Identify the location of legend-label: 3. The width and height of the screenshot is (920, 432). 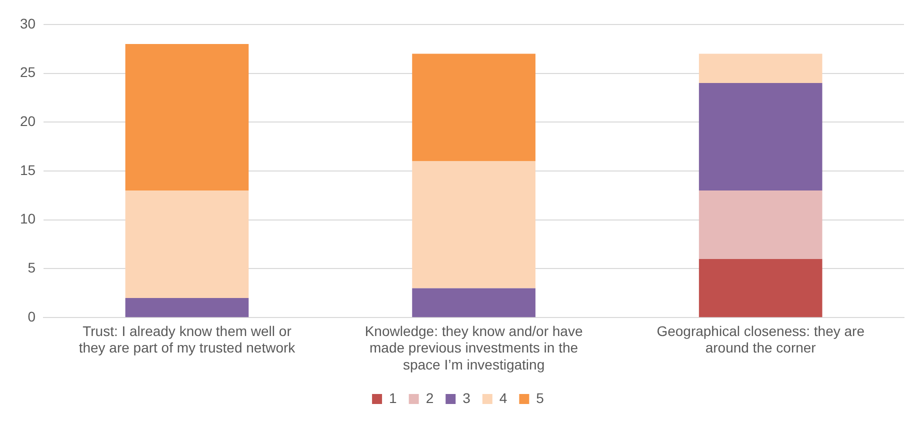
(466, 398).